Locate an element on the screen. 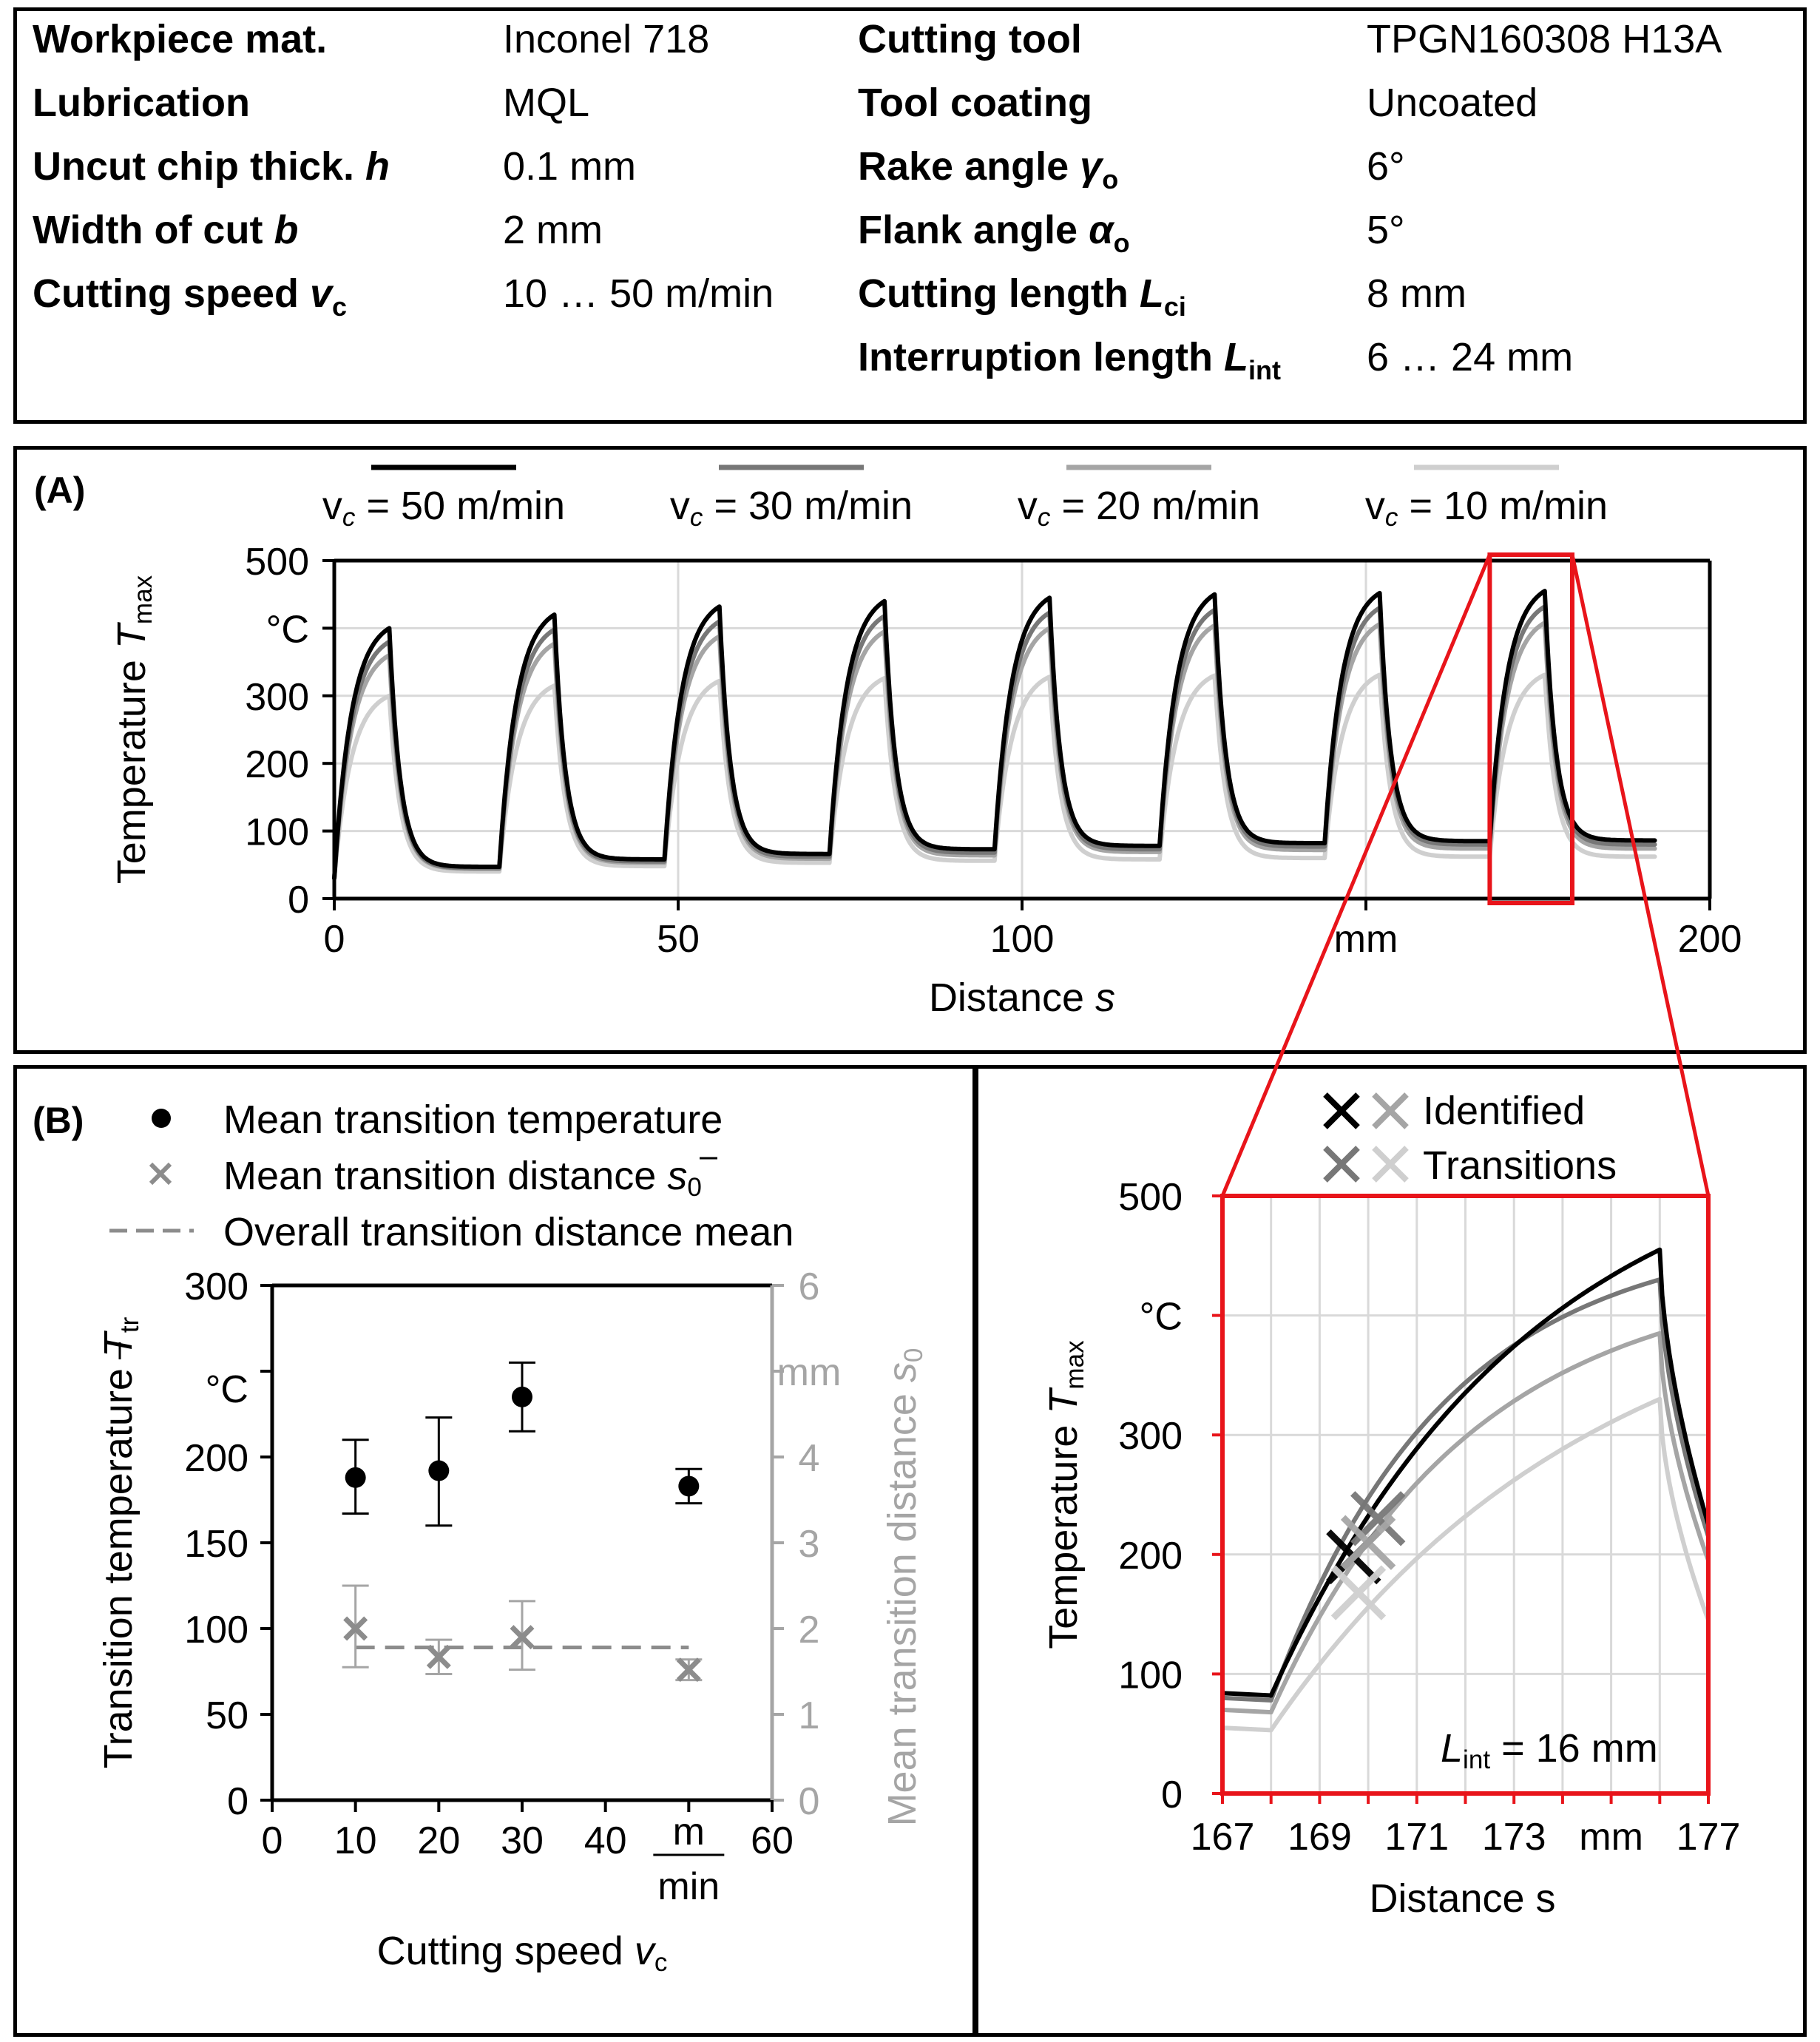  param-value: Inconel 718 is located at coordinates (607, 39).